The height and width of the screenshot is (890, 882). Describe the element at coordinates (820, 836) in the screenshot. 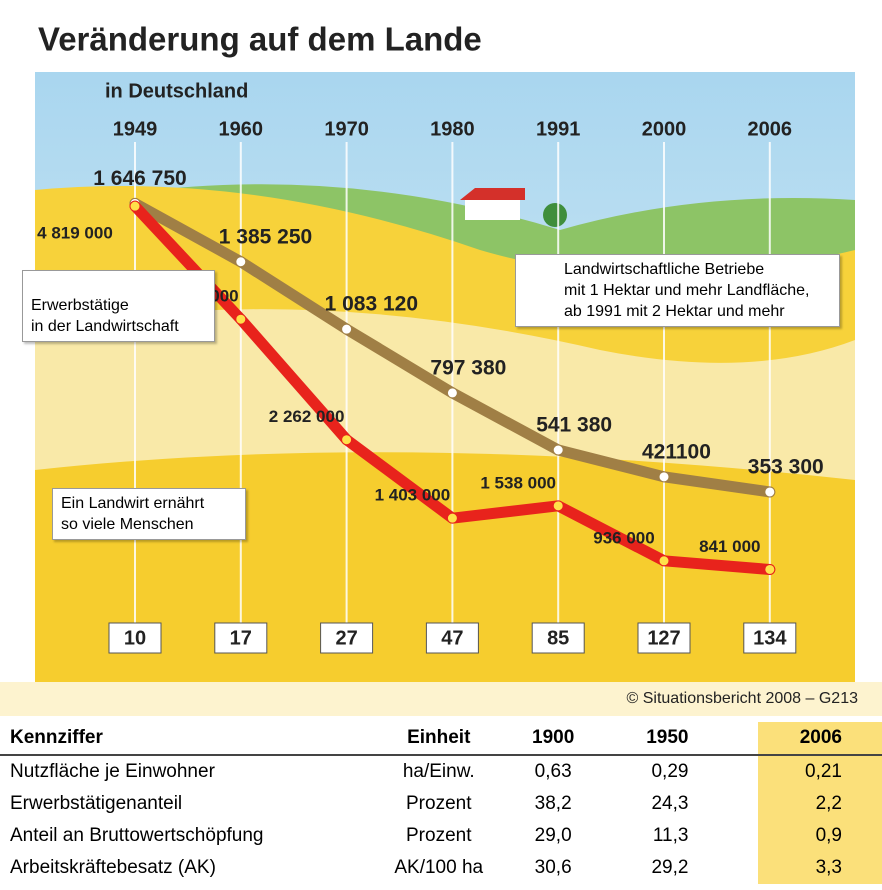

I see `table-cell: 0,9` at that location.